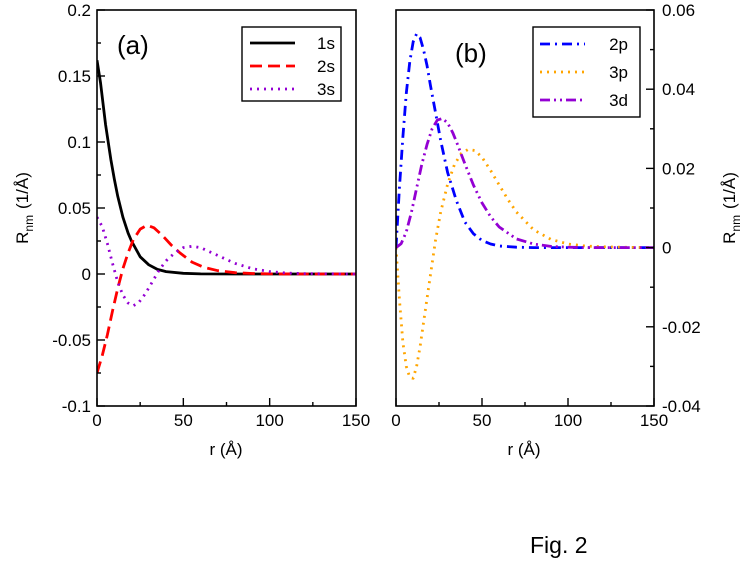  Describe the element at coordinates (226, 167) in the screenshot. I see `panel-a-series-1s` at that location.